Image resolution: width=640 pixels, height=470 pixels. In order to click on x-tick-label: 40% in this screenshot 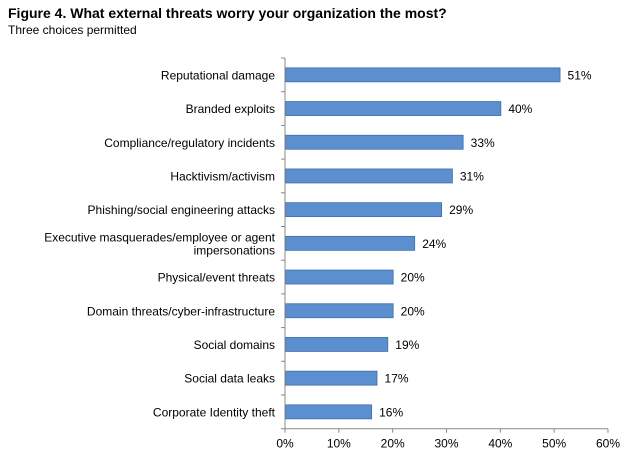, I will do `click(500, 444)`.